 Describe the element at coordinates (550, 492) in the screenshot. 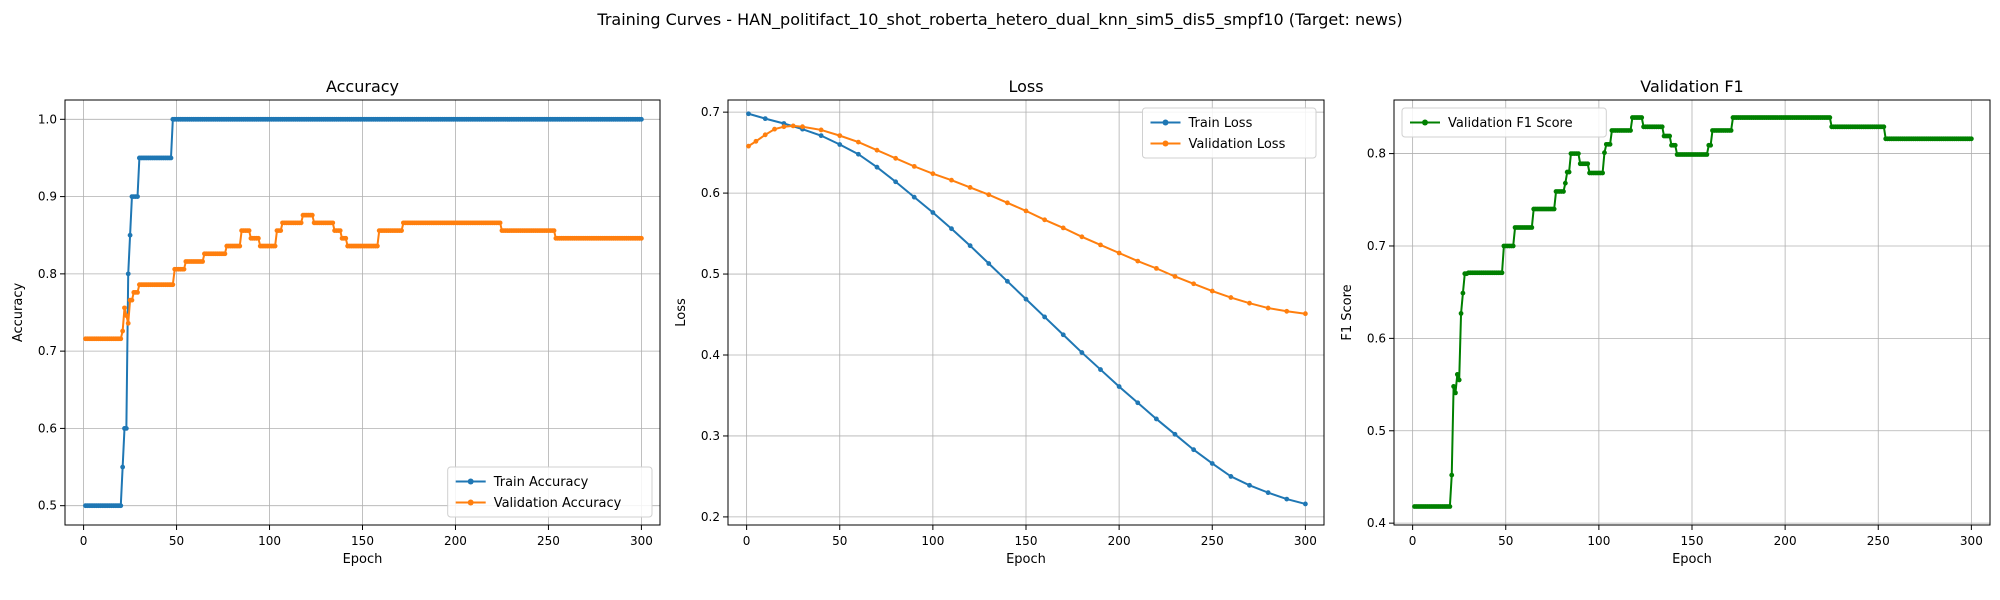

I see `accuracy-legend-box` at that location.